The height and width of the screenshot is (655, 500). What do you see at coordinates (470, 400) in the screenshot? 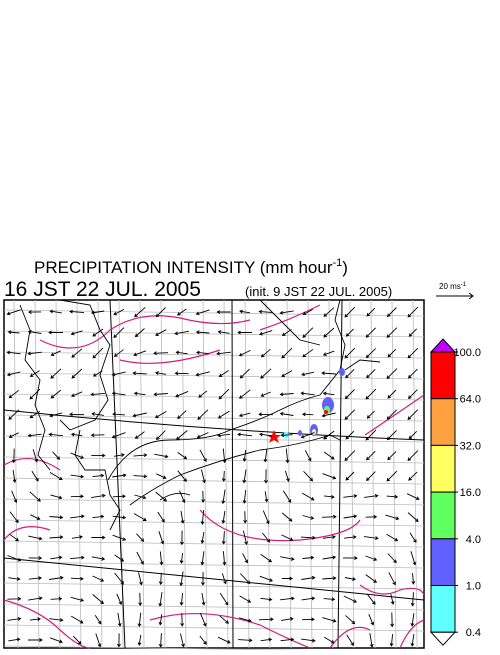
I see `colorbar-label: 64.0` at bounding box center [470, 400].